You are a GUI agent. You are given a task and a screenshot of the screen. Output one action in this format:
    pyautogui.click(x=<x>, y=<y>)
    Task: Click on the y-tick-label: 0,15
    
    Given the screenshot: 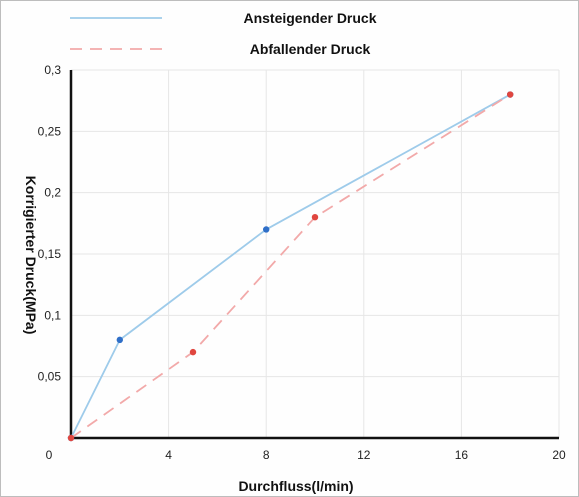 What is the action you would take?
    pyautogui.click(x=50, y=254)
    